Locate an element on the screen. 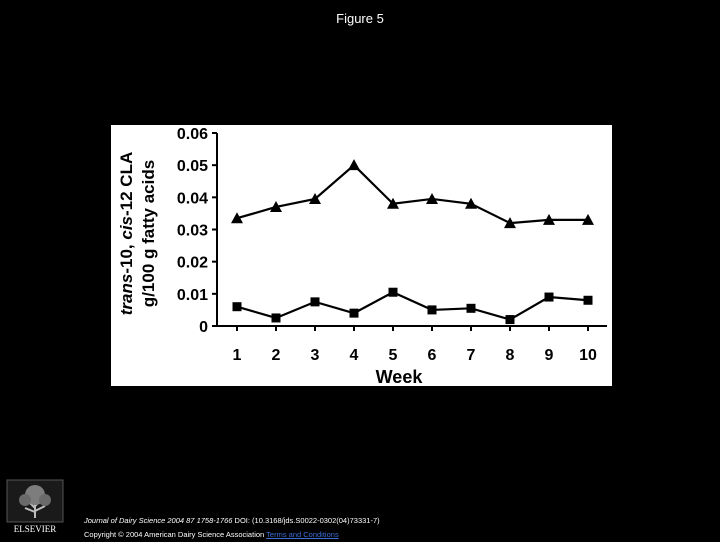 Image resolution: width=720 pixels, height=542 pixels. series-line-triangle is located at coordinates (412, 194).